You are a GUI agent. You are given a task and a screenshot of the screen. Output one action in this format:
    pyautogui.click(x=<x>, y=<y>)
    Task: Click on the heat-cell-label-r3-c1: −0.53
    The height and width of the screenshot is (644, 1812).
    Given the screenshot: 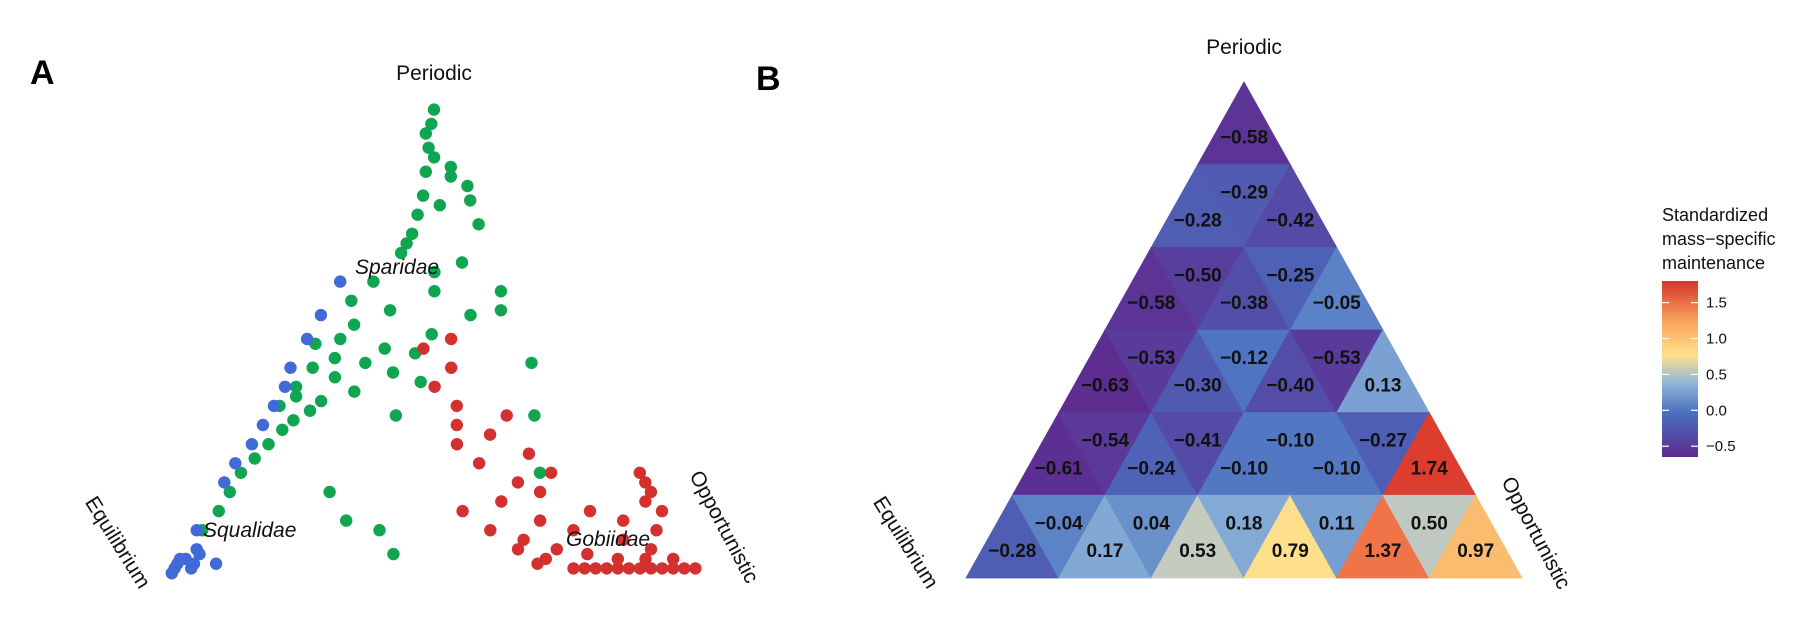 What is the action you would take?
    pyautogui.click(x=1151, y=358)
    